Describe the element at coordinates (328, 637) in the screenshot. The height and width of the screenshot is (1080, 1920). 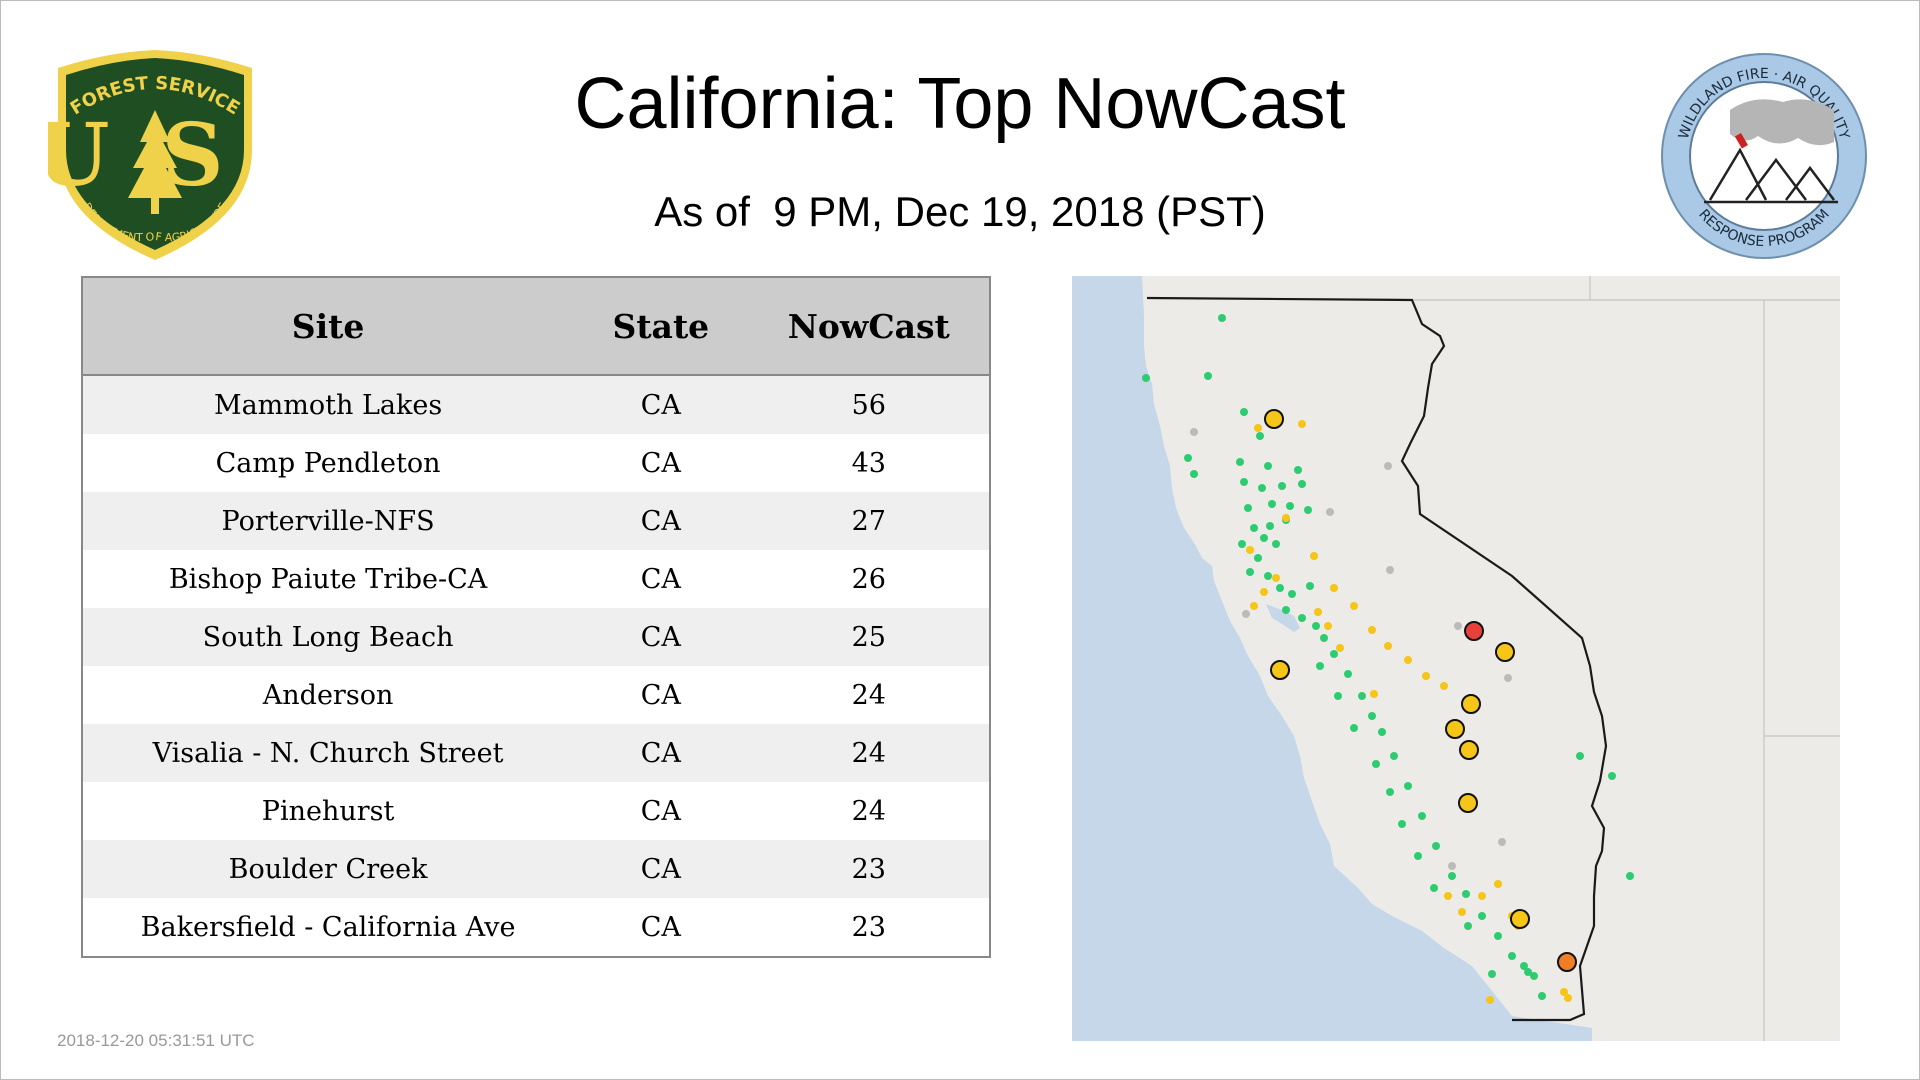
I see `site-cell: South Long Beach` at that location.